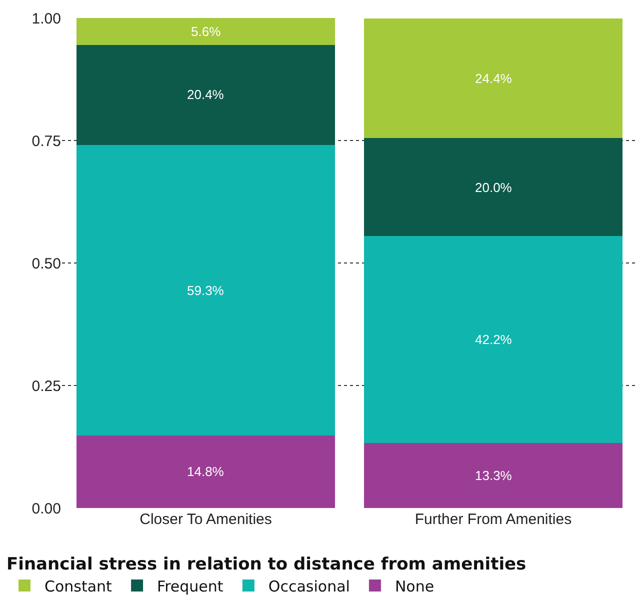  Describe the element at coordinates (46, 263) in the screenshot. I see `y-tick-label: 0.50` at that location.